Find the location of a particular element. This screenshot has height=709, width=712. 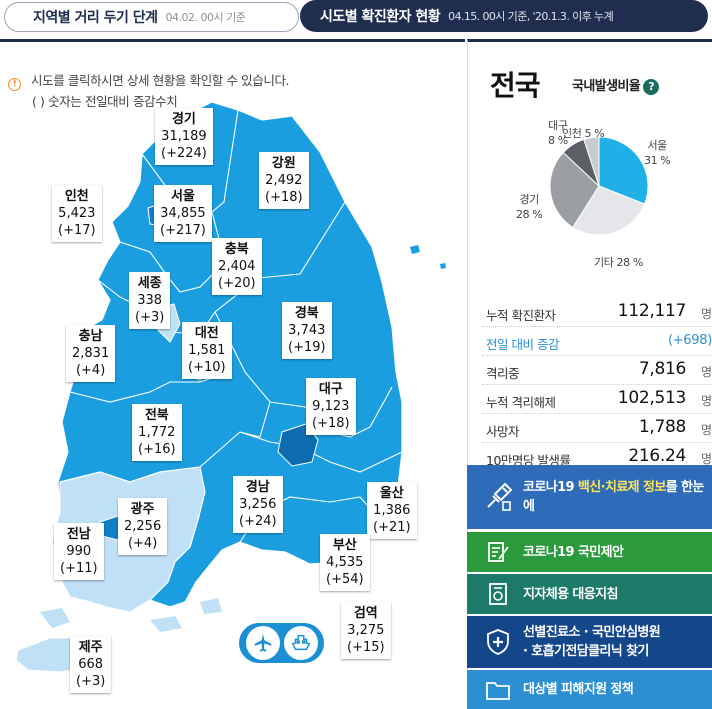

vaccine-button-highlight: 백신·치료제 정보 is located at coordinates (621, 487).